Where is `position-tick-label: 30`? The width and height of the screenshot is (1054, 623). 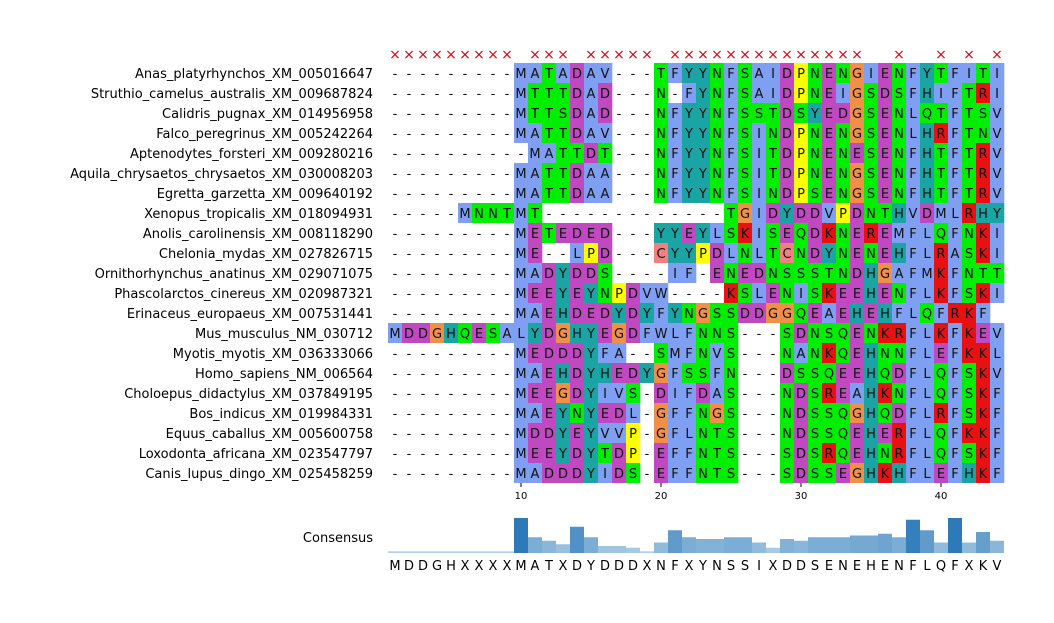 position-tick-label: 30 is located at coordinates (801, 496).